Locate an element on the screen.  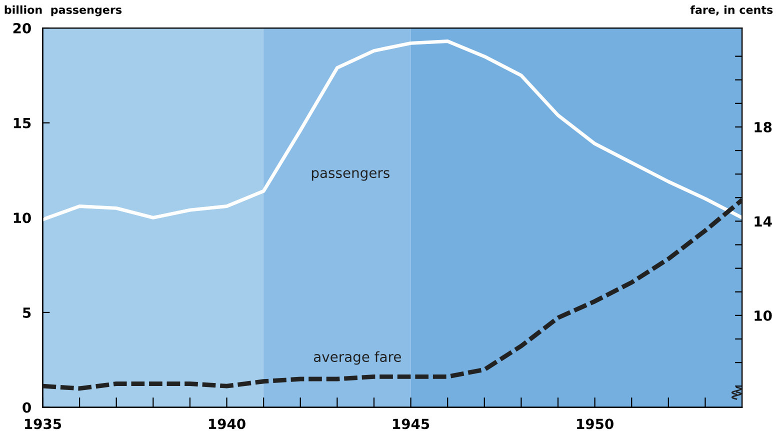
y2-tick-label: 10 is located at coordinates (763, 315).